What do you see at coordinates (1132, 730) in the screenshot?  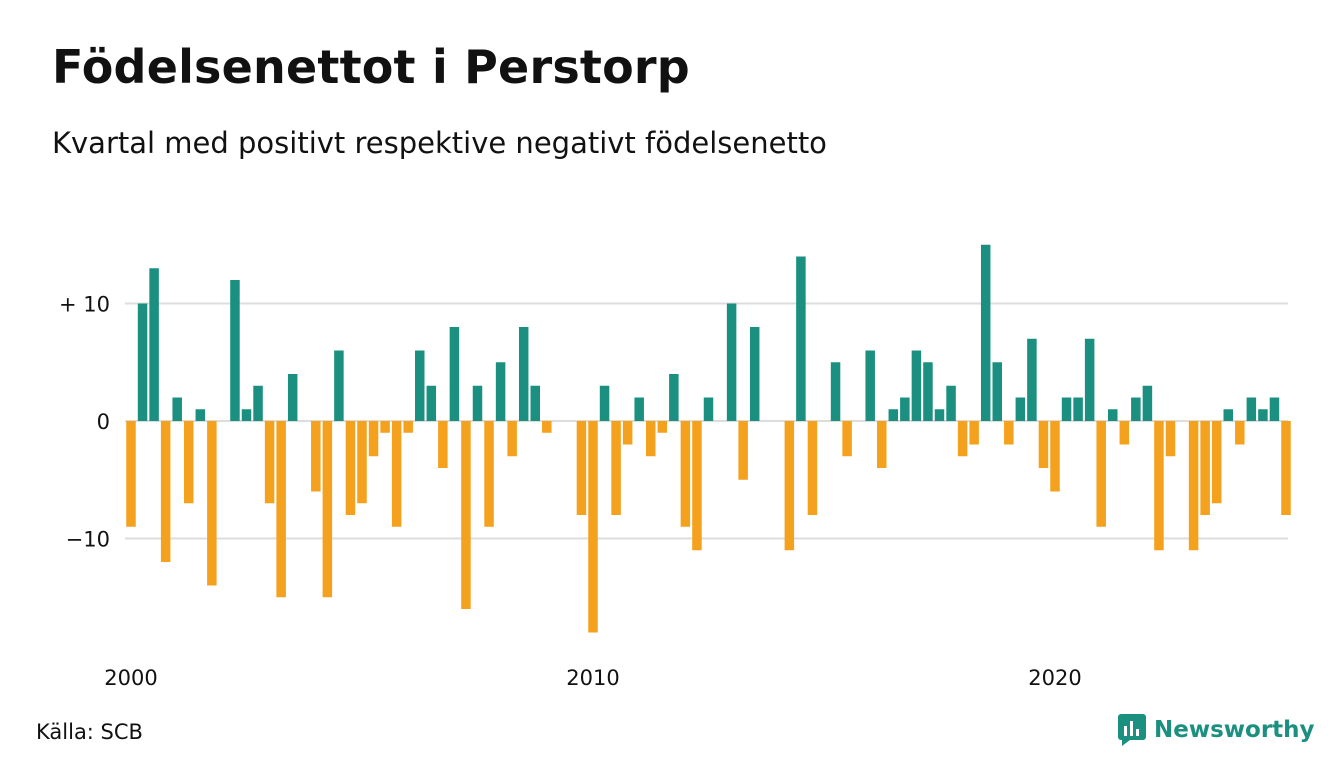 I see `newsworthy-logo-icon` at bounding box center [1132, 730].